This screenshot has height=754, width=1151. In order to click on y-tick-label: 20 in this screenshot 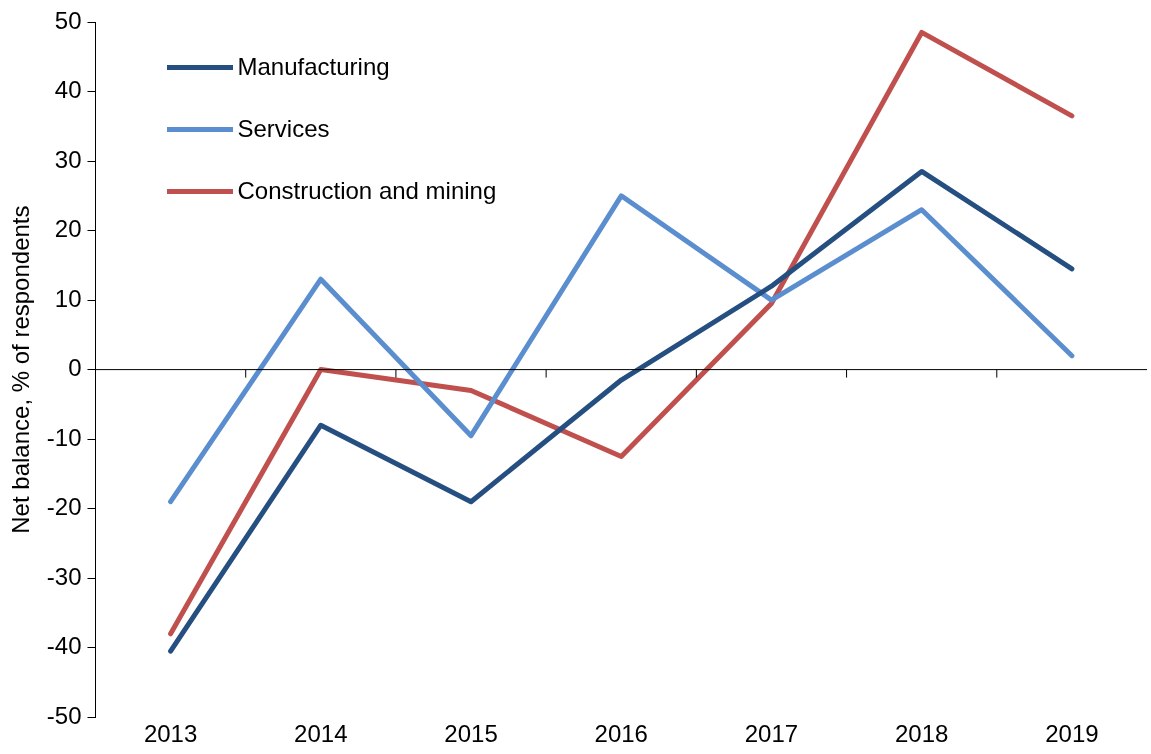, I will do `click(68, 229)`.